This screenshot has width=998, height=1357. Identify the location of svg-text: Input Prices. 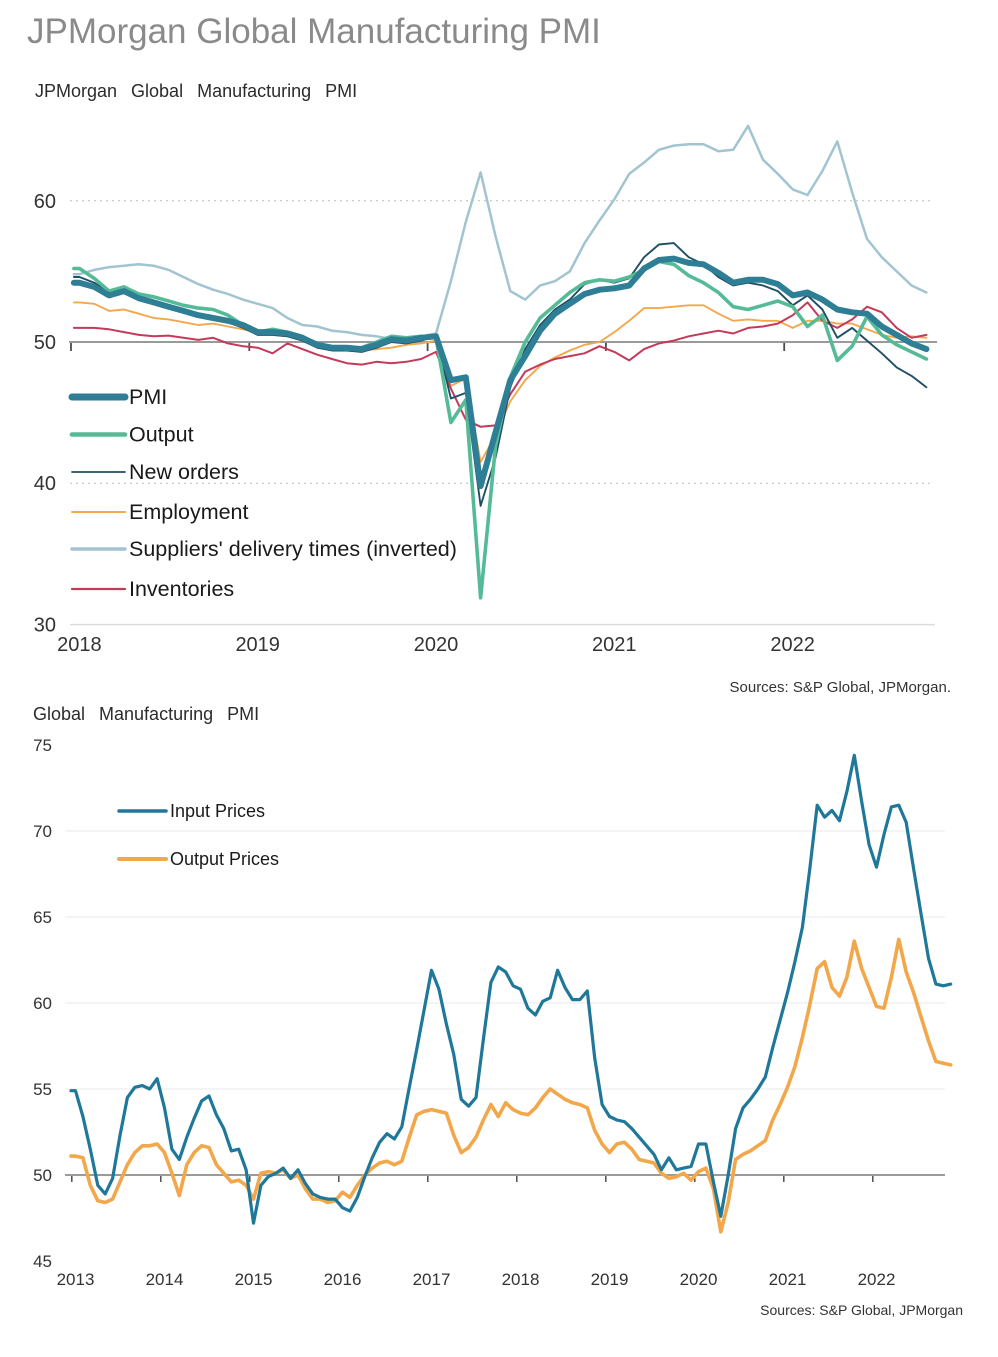
(217, 811).